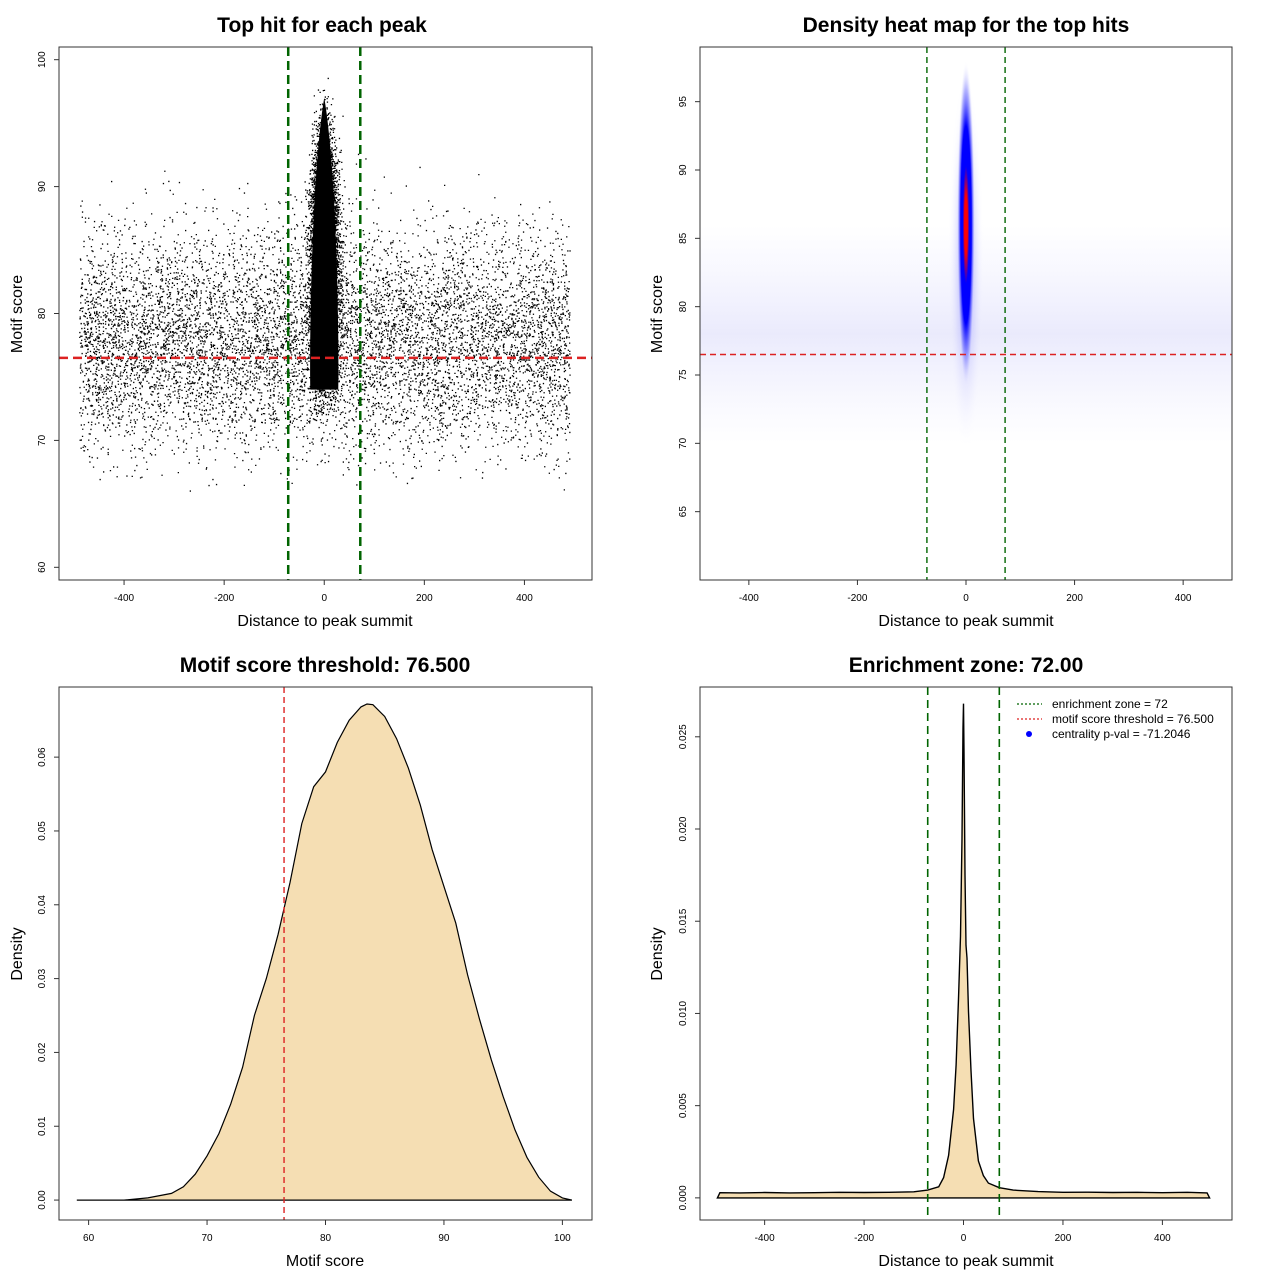  Describe the element at coordinates (325, 1261) in the screenshot. I see `score-density-x-axis-label: Motif score` at that location.